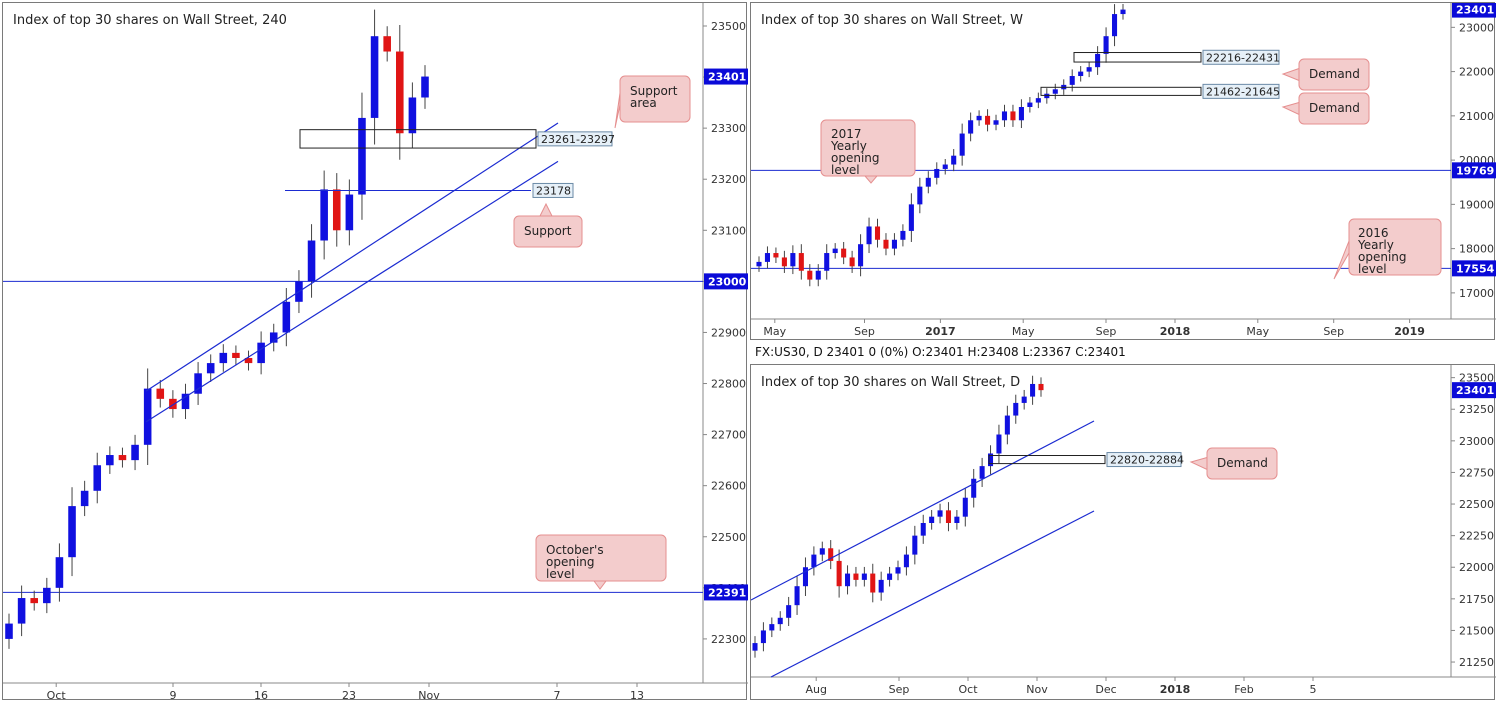 The height and width of the screenshot is (701, 1497). I want to click on price-tag-label: 17554, so click(1475, 268).